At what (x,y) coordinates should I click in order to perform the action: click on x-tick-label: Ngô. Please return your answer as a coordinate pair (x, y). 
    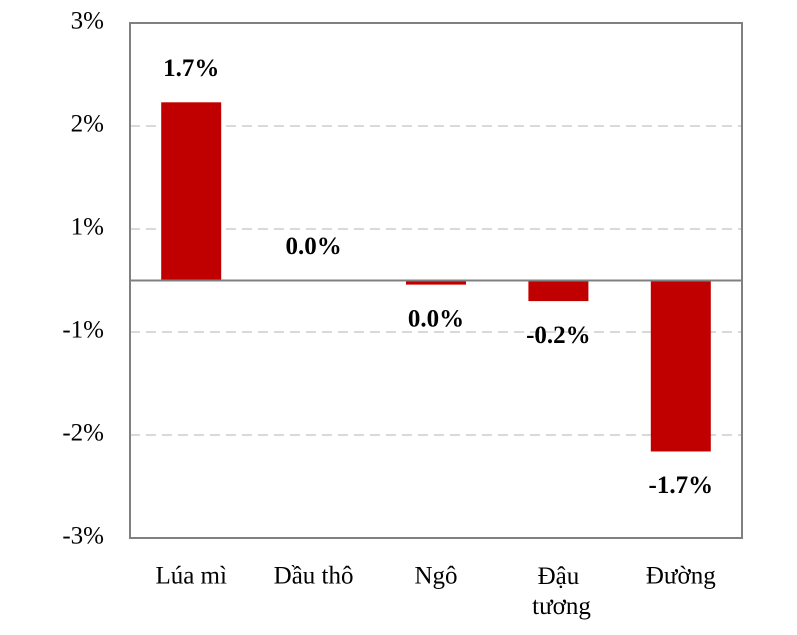
    Looking at the image, I should click on (435, 576).